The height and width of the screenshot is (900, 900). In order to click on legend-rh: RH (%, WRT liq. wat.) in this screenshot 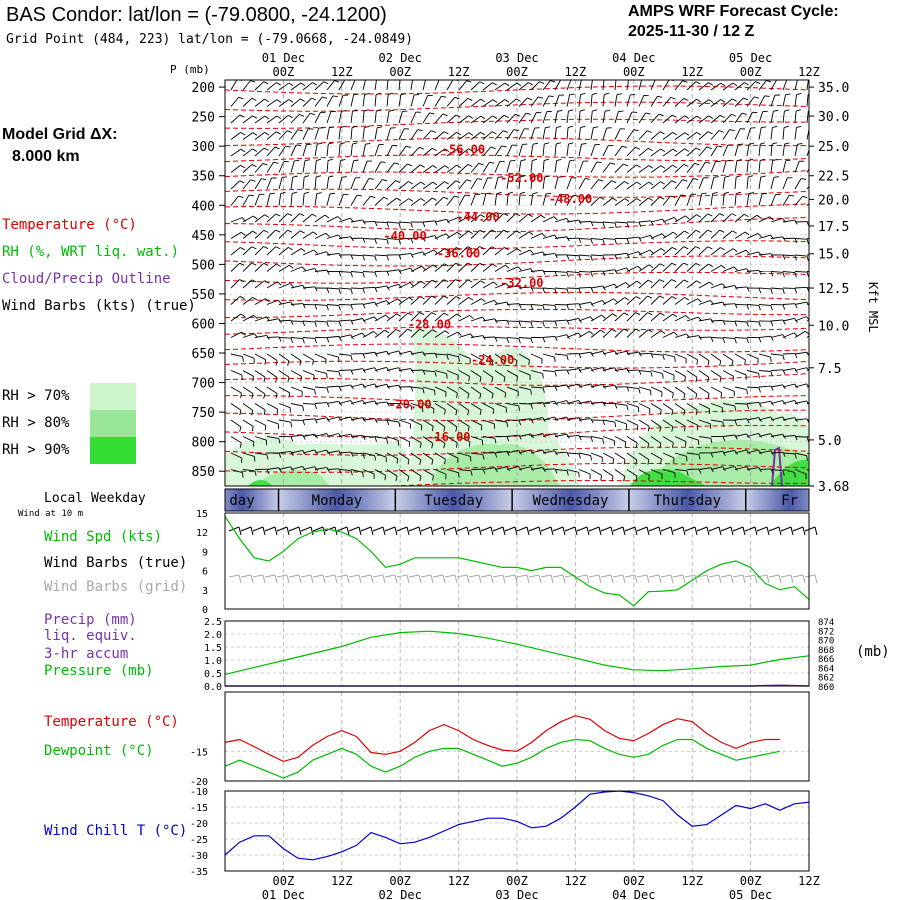, I will do `click(91, 252)`.